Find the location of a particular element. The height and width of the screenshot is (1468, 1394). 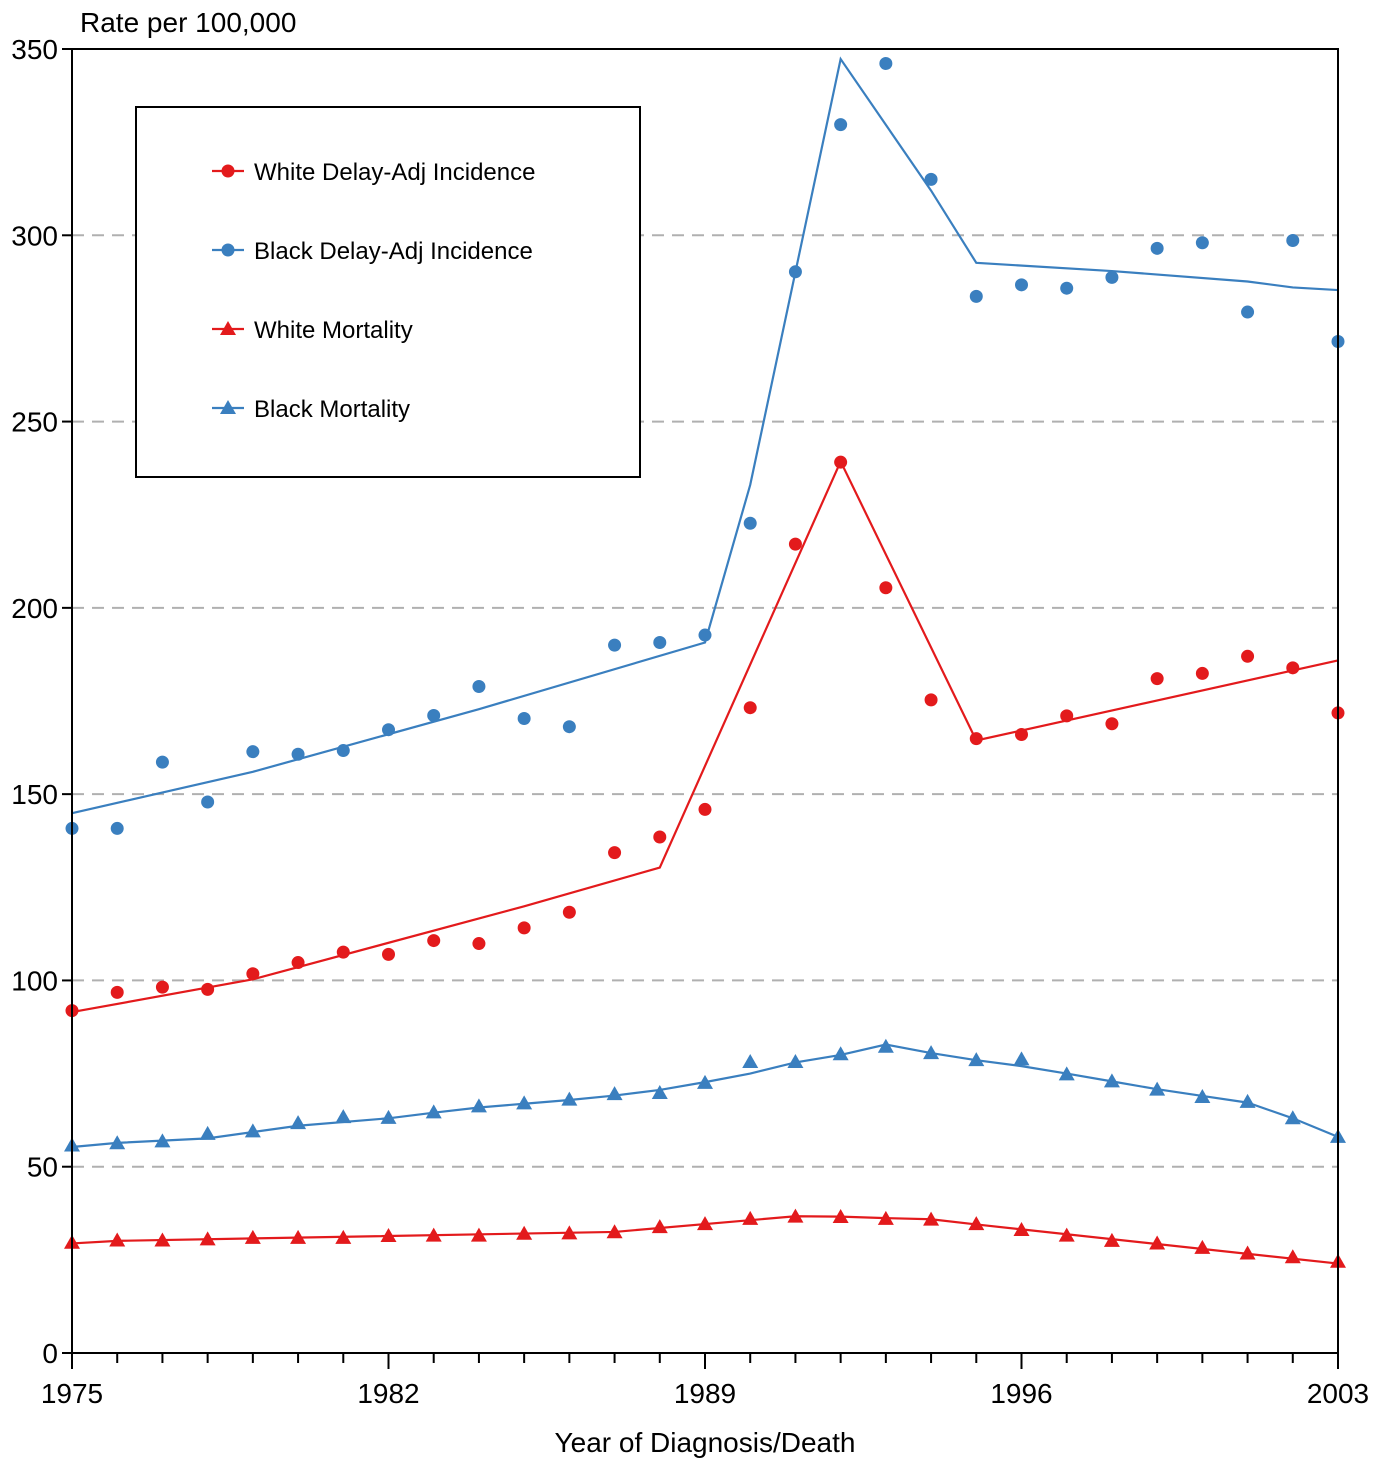

fitted-trend-line is located at coordinates (705, 1096).